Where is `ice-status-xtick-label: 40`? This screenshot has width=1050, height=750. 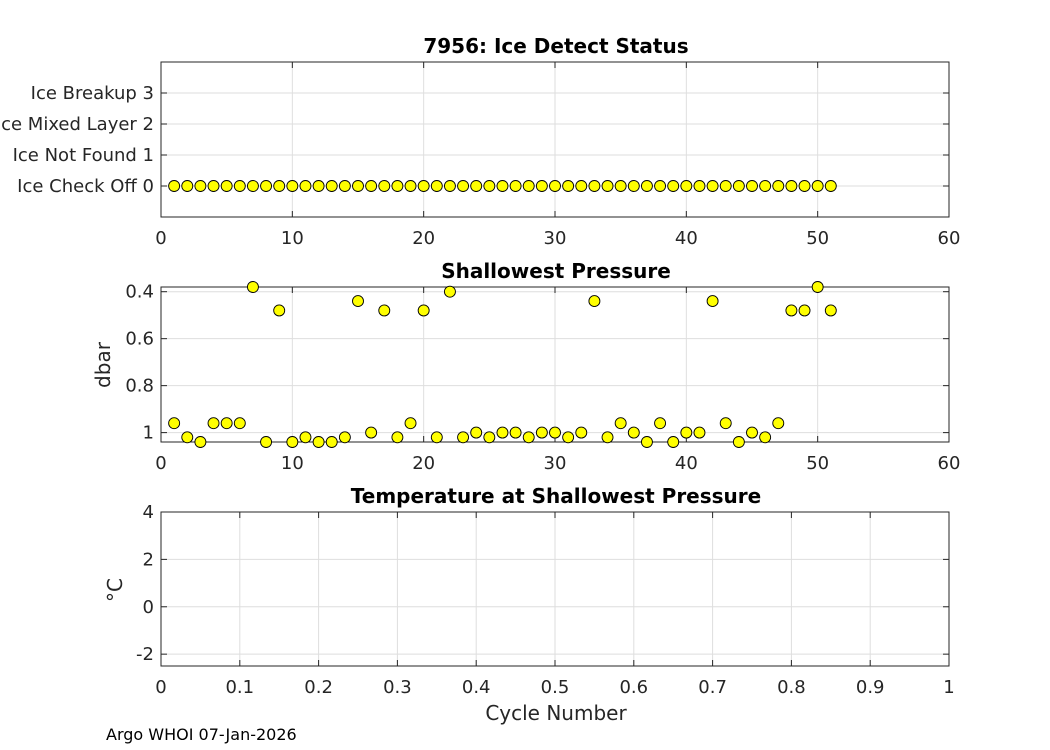
ice-status-xtick-label: 40 is located at coordinates (686, 238).